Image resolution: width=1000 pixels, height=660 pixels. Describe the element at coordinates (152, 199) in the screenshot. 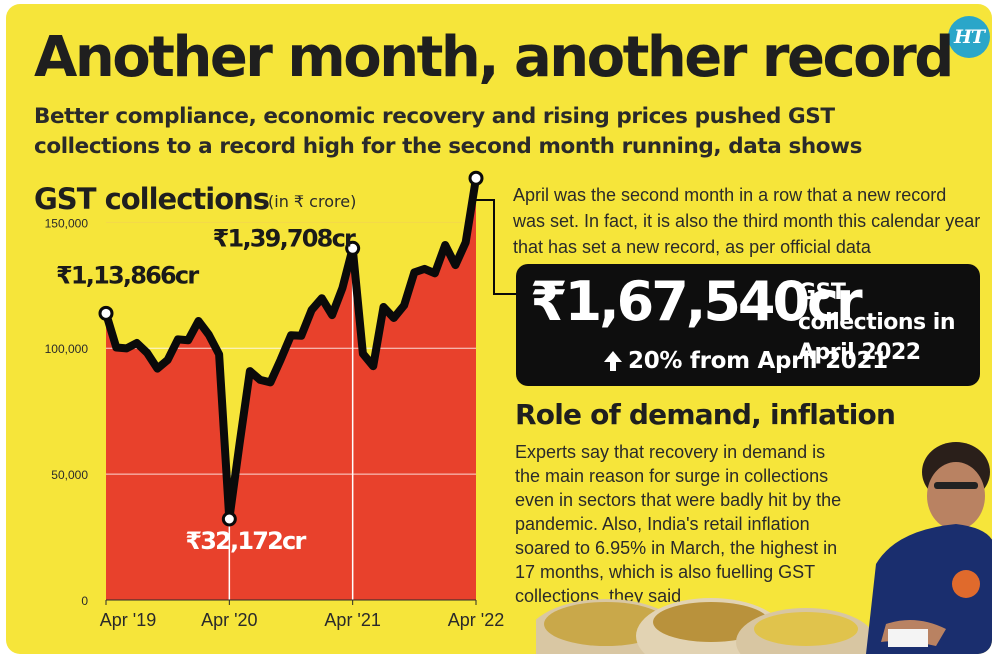

I see `chart-title: GST collections` at that location.